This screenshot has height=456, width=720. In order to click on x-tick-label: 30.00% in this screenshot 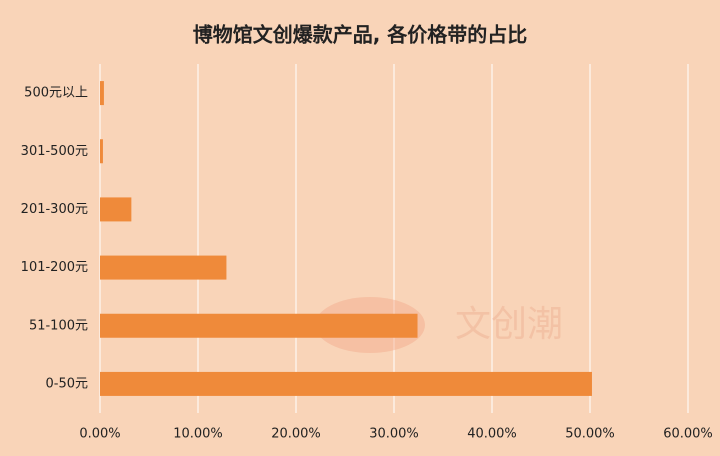, I will do `click(394, 434)`.